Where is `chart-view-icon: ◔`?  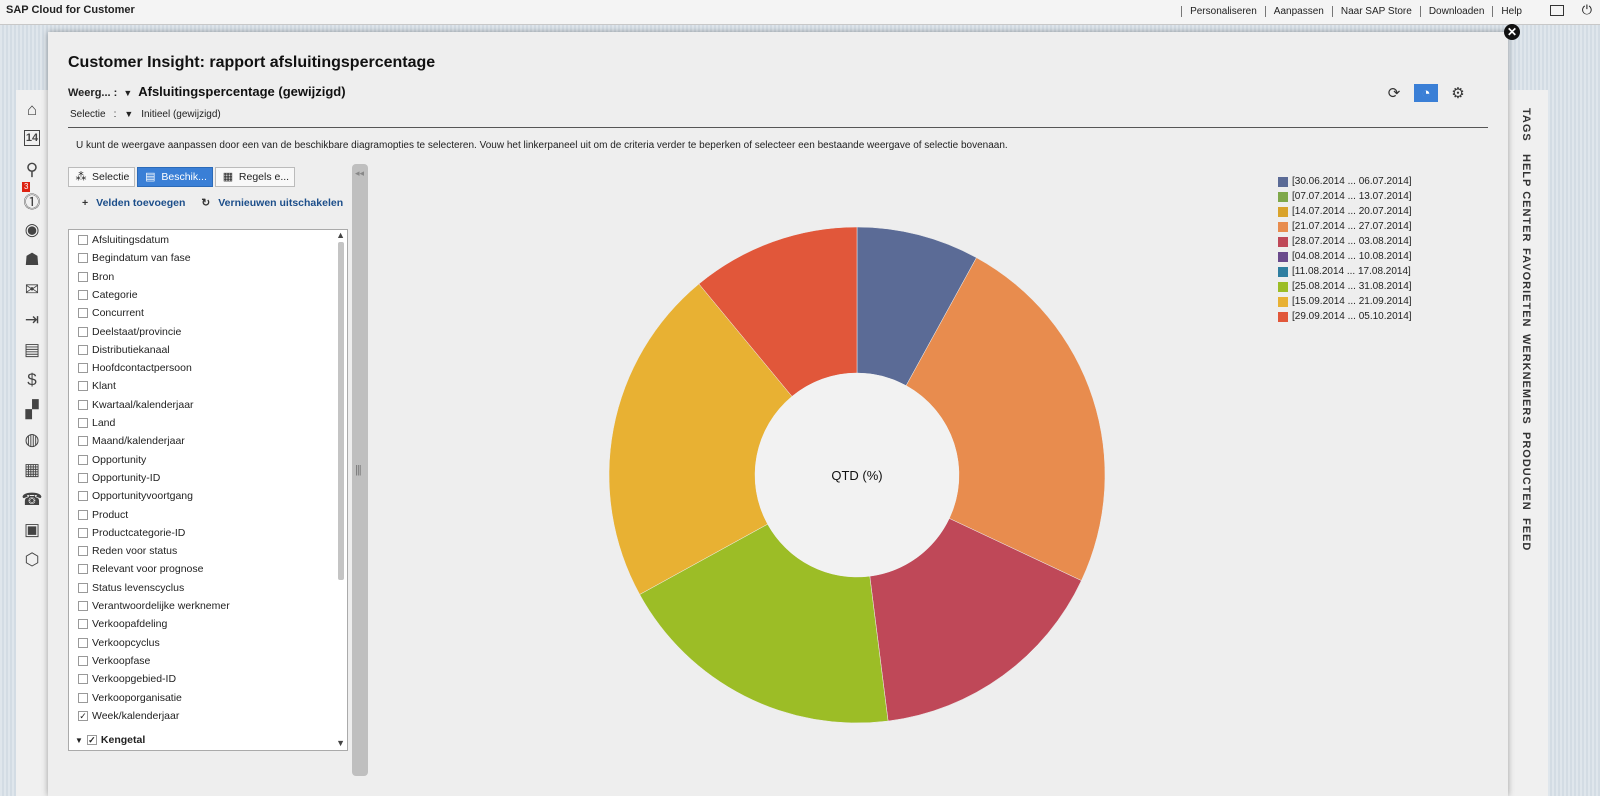 chart-view-icon: ◔ is located at coordinates (1426, 93).